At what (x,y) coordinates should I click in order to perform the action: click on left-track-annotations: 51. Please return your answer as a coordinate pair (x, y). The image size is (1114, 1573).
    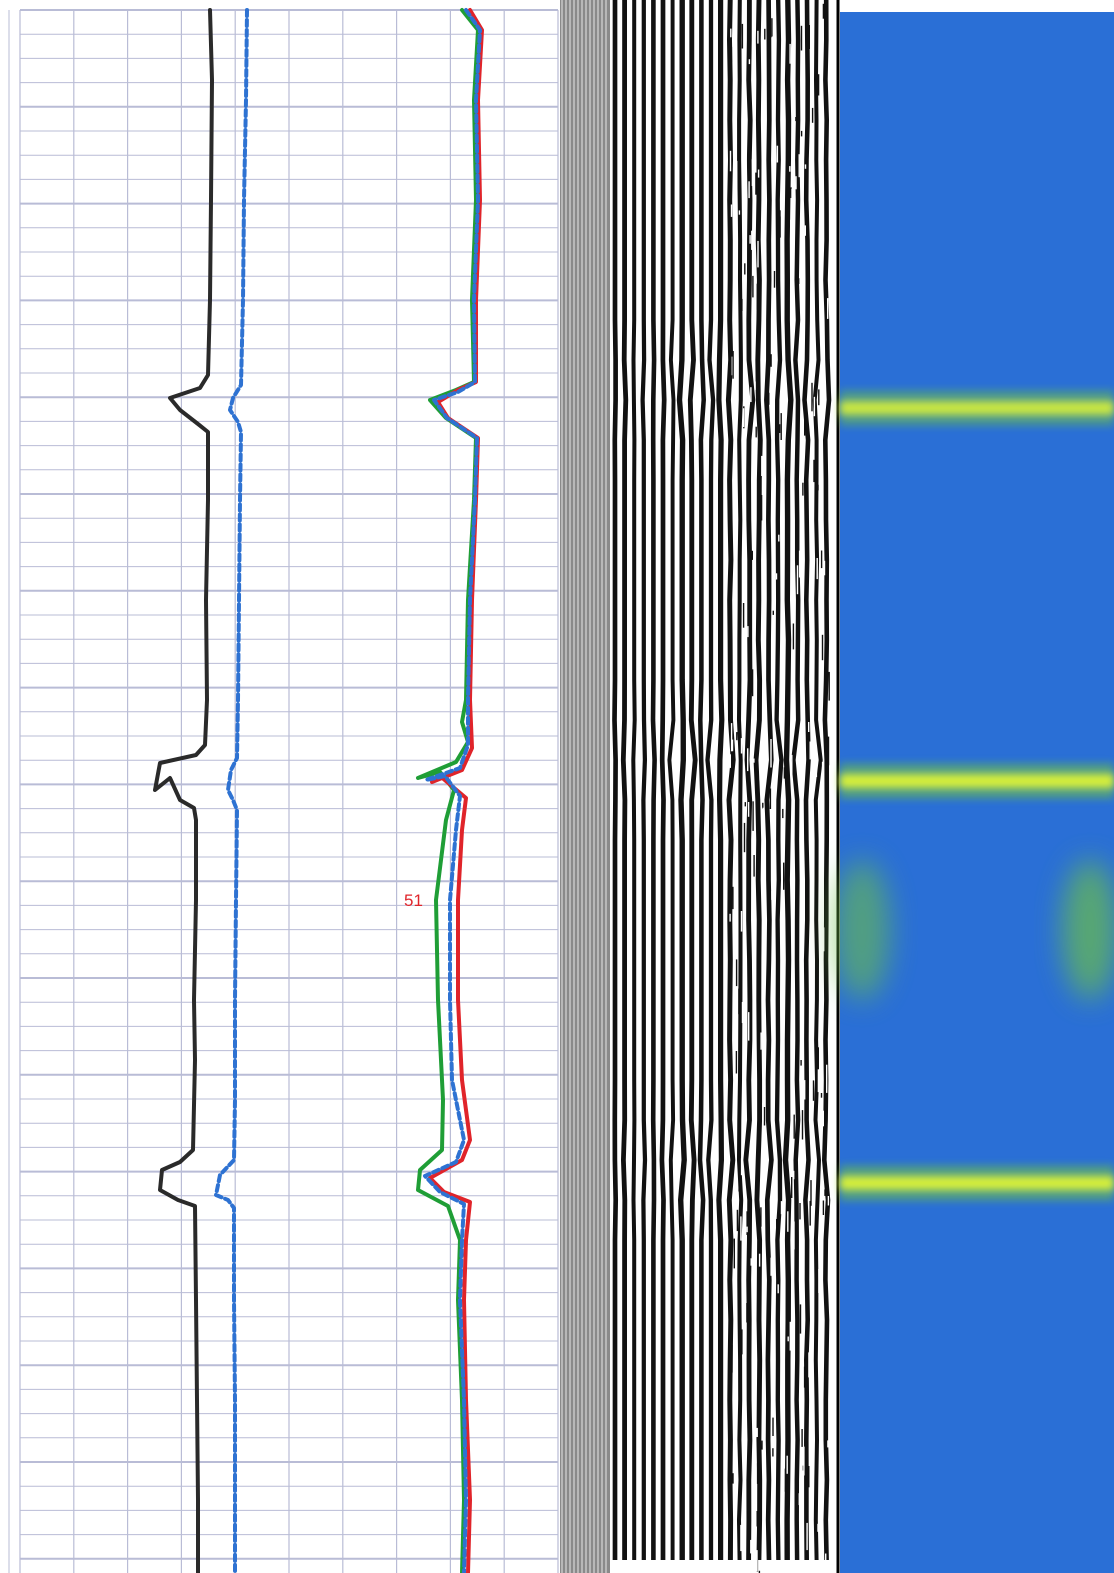
    Looking at the image, I should click on (413, 900).